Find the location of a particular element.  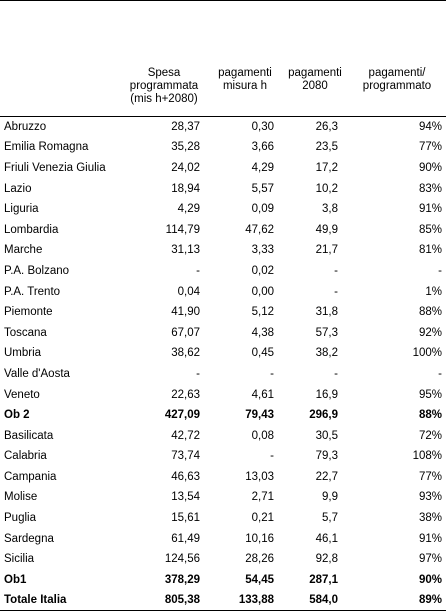

cell-region: P.A. Trento is located at coordinates (32, 291).